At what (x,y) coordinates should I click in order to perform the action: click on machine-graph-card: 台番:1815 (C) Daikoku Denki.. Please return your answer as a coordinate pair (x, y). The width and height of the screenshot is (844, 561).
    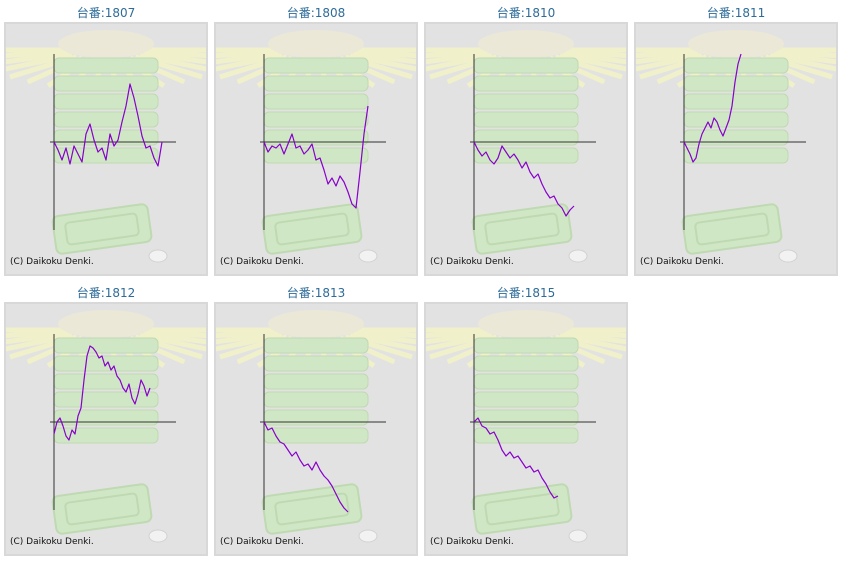
    Looking at the image, I should click on (526, 419).